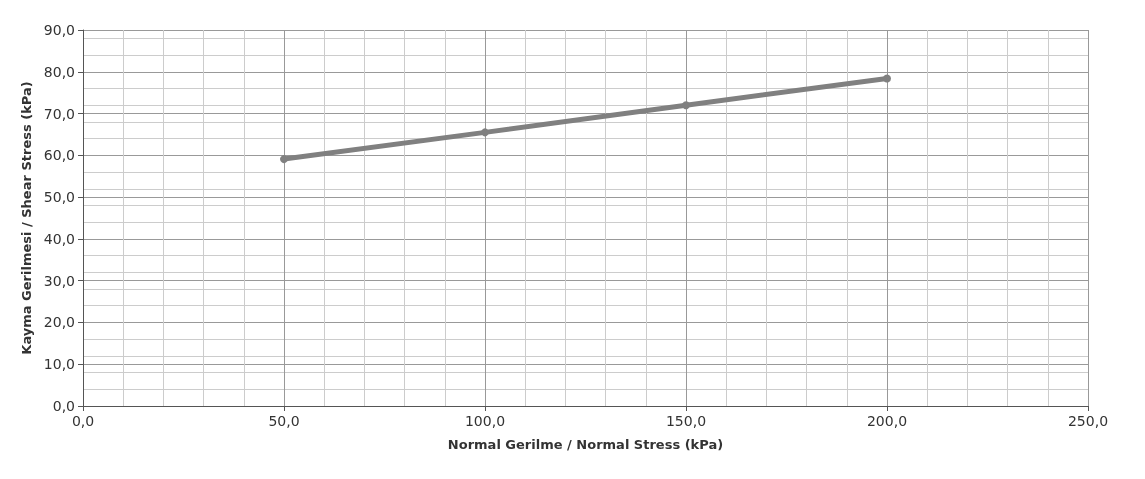 The height and width of the screenshot is (479, 1145). What do you see at coordinates (83, 421) in the screenshot?
I see `x-tick-label: 0,0` at bounding box center [83, 421].